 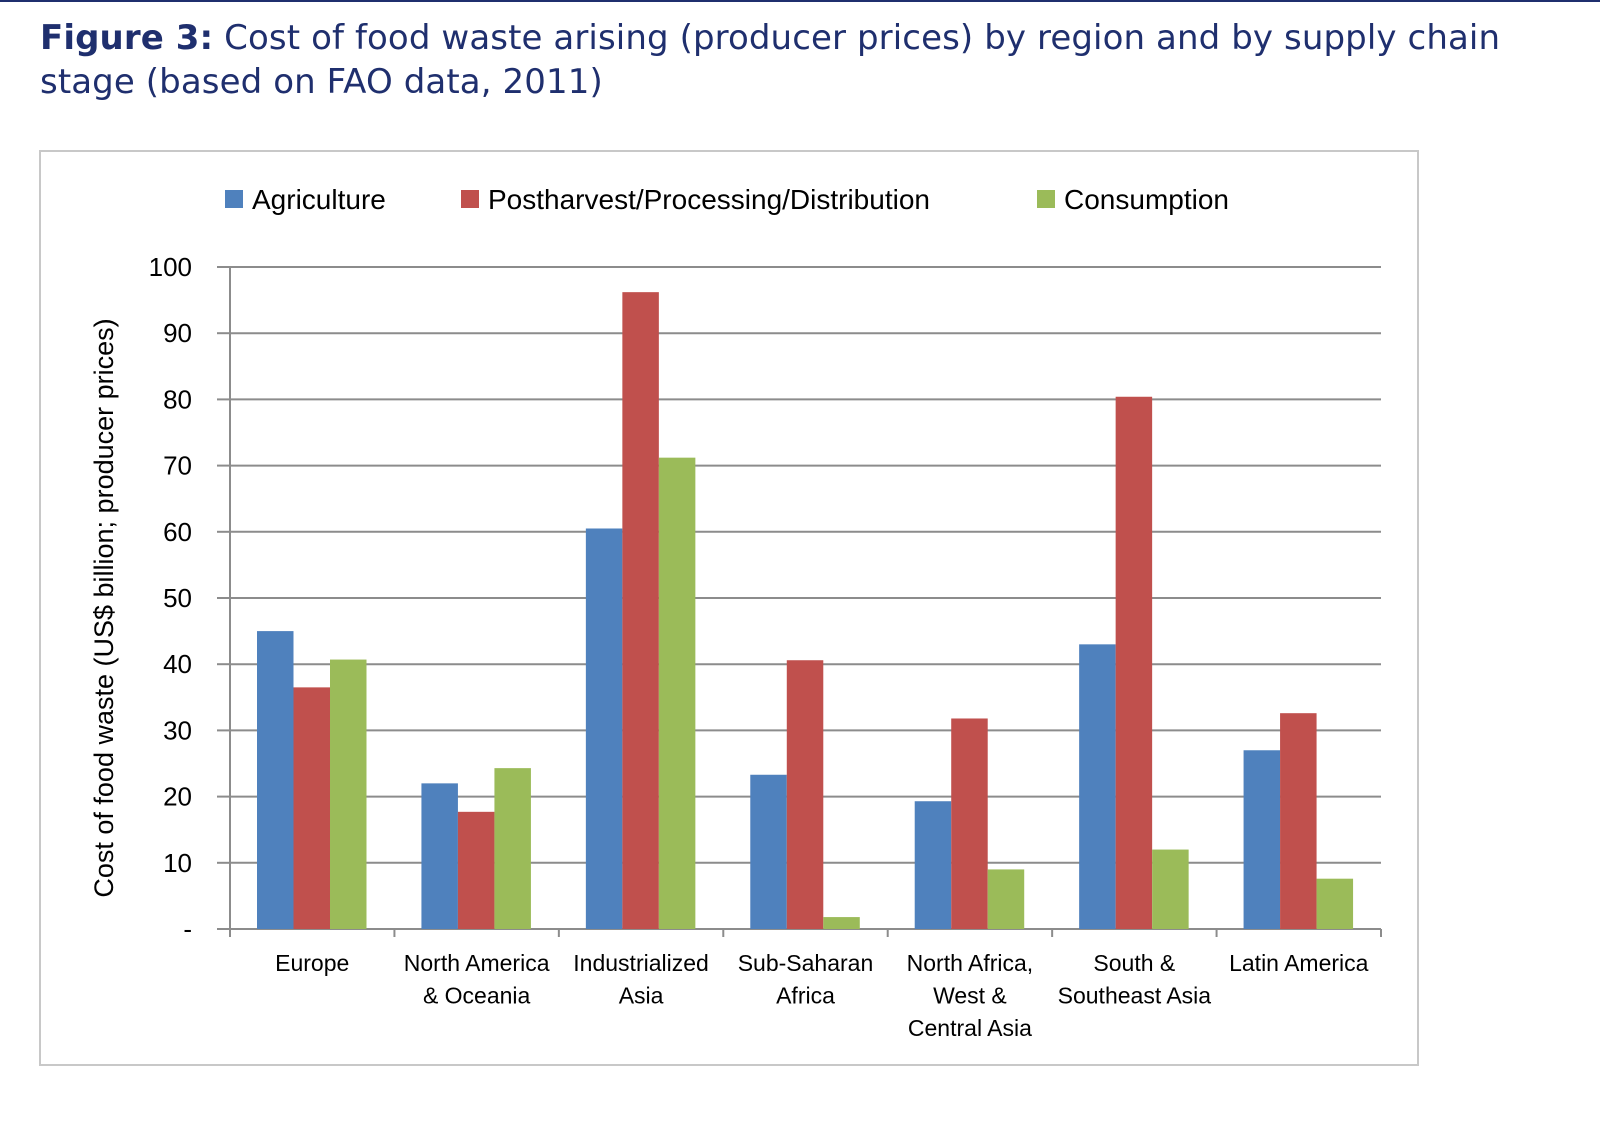 What do you see at coordinates (641, 996) in the screenshot?
I see `x-category-label: Asia` at bounding box center [641, 996].